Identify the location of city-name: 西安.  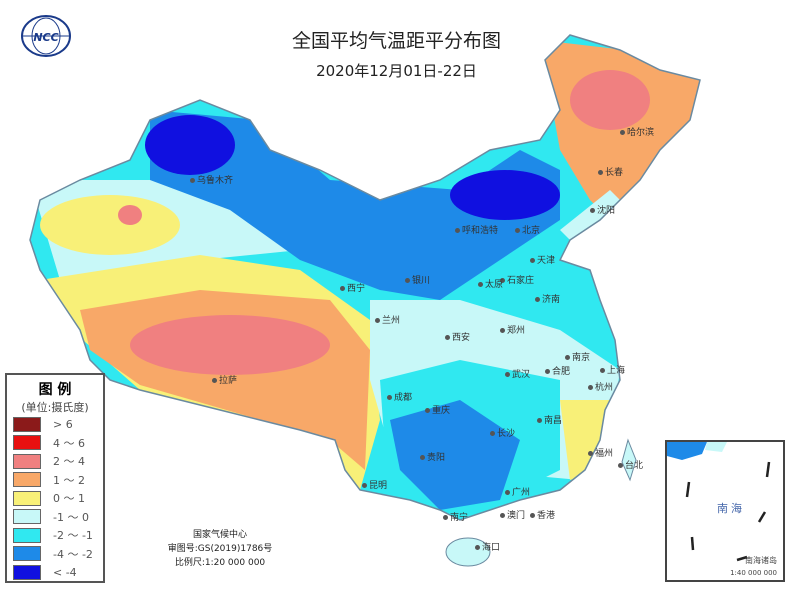
(461, 338).